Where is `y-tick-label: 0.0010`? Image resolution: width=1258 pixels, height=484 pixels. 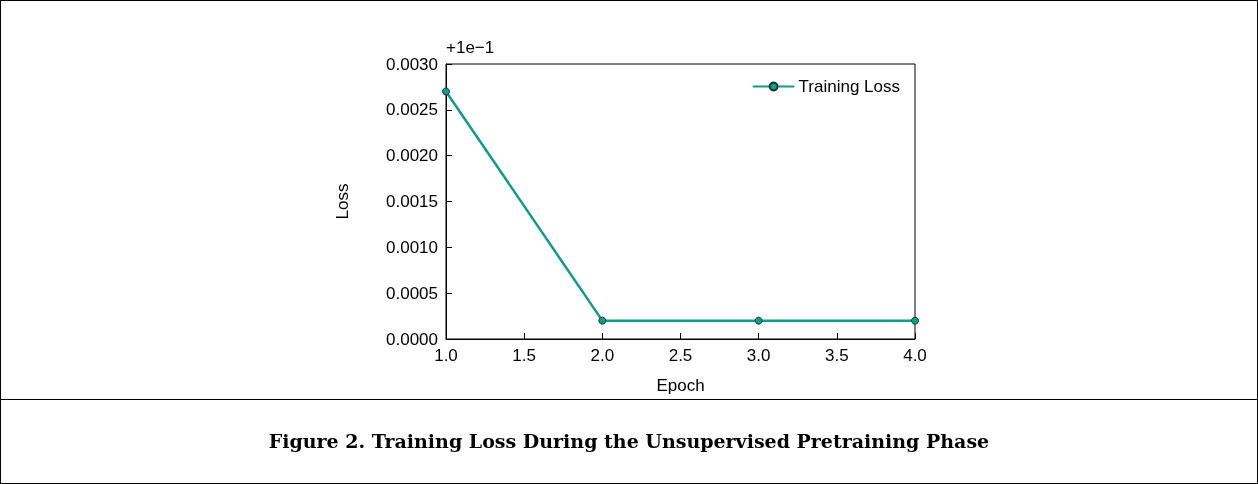 y-tick-label: 0.0010 is located at coordinates (412, 247).